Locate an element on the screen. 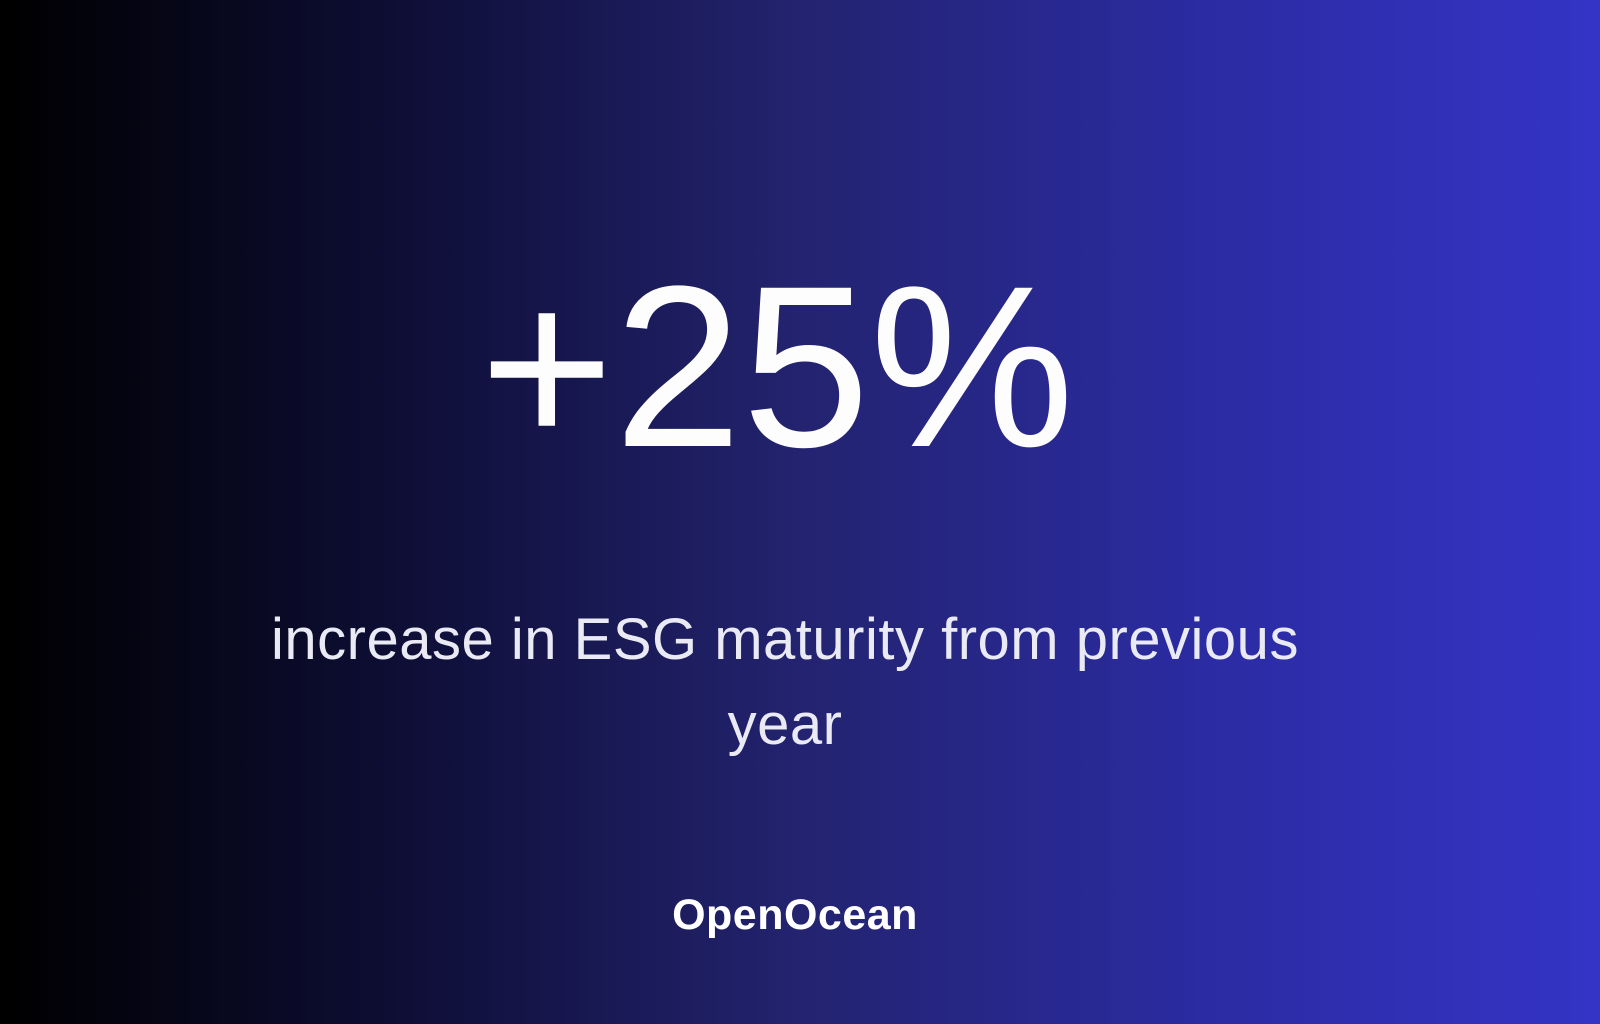 The width and height of the screenshot is (1600, 1024). stat-value: +25% is located at coordinates (777, 366).